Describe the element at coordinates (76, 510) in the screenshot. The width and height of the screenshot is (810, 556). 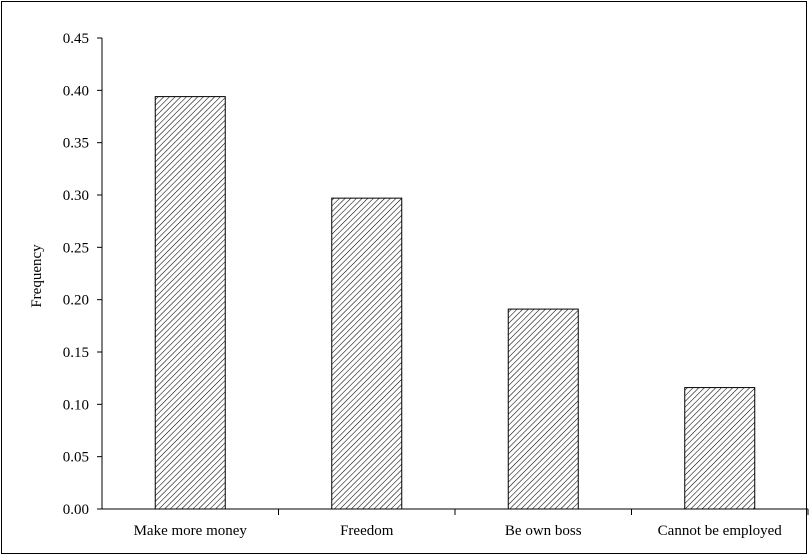
I see `y-tick-label: 0.00` at that location.